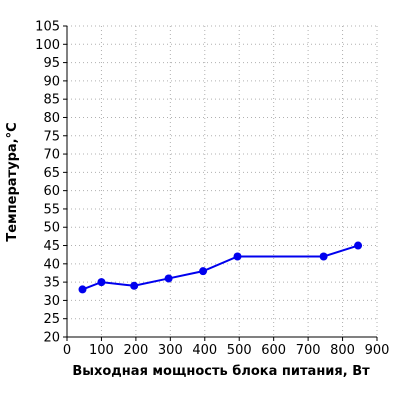 The width and height of the screenshot is (400, 405). Describe the element at coordinates (170, 350) in the screenshot. I see `x-tick-label: 300` at that location.